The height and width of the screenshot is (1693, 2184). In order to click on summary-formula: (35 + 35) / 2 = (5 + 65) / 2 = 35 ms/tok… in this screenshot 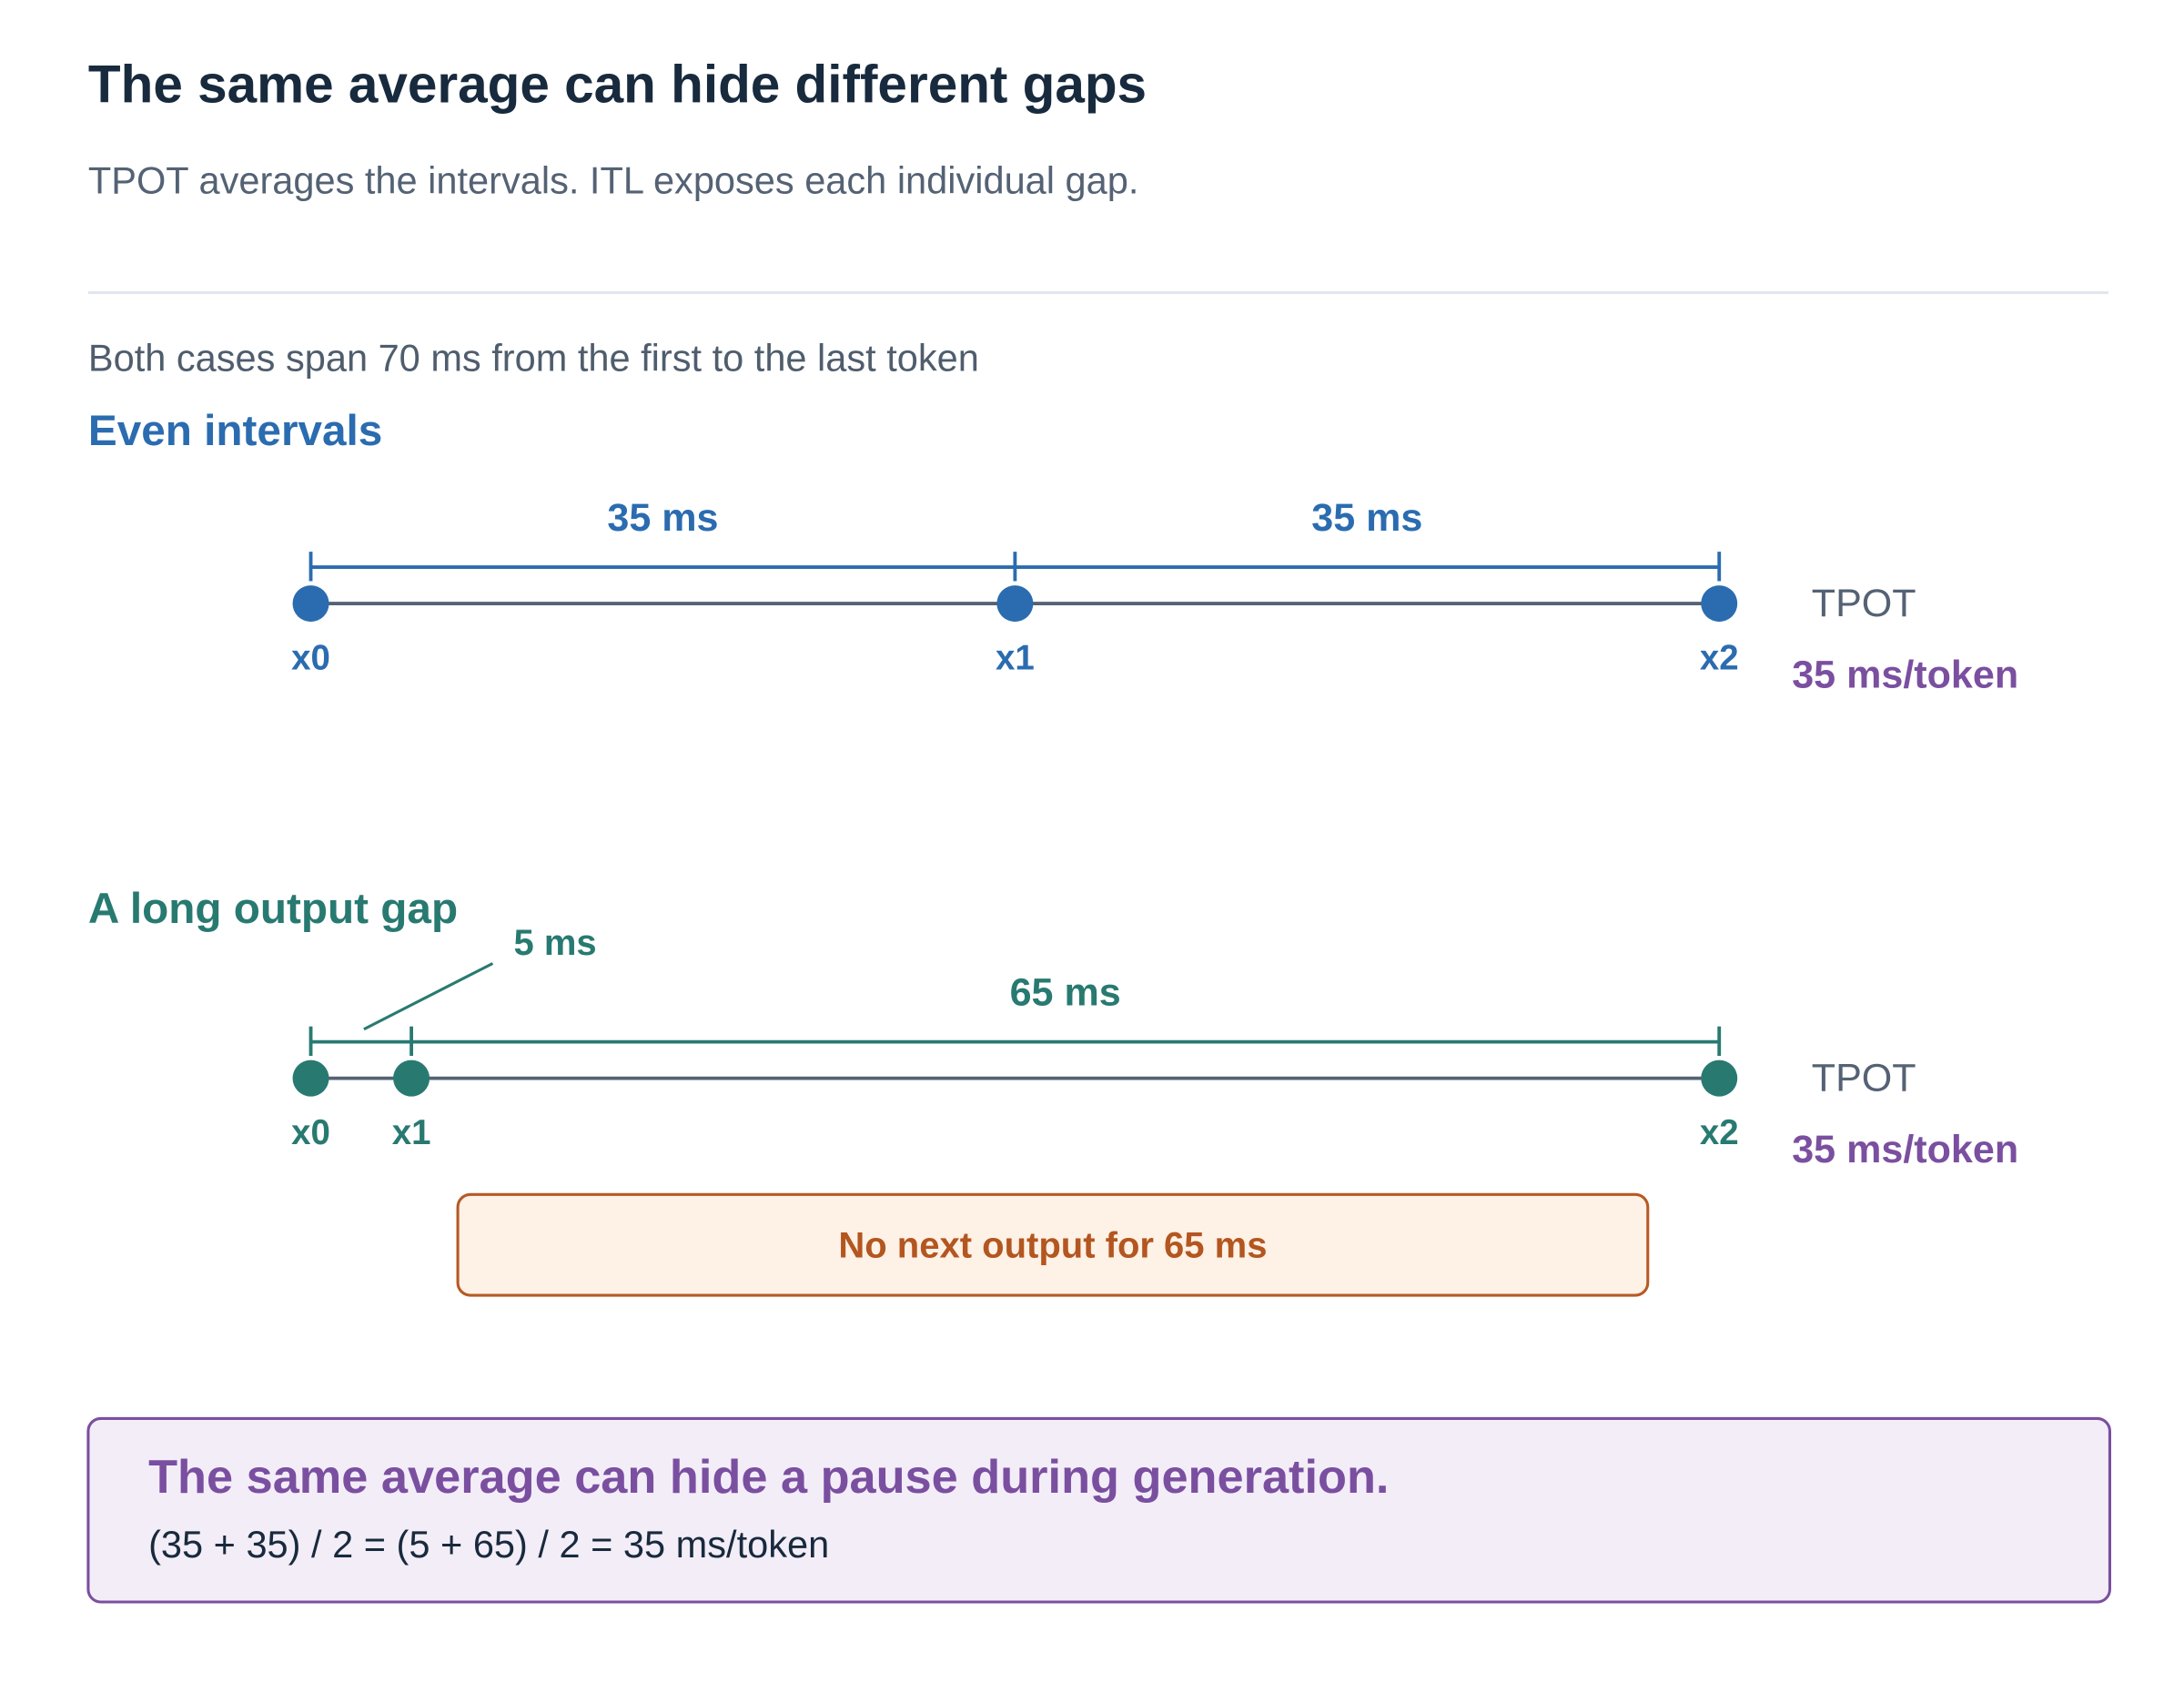, I will do `click(489, 1544)`.